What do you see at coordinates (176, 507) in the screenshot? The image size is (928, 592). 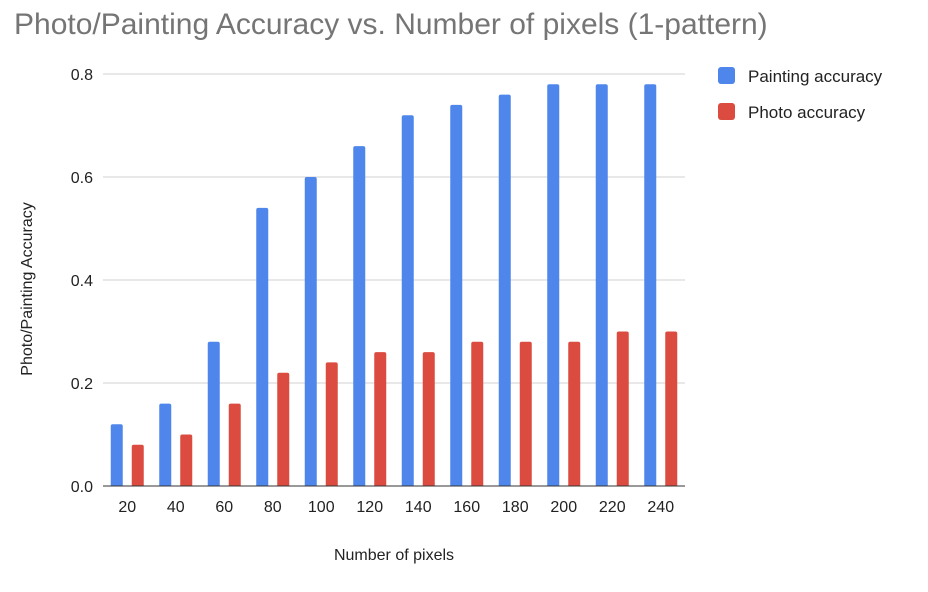 I see `x-tick-label: 40` at bounding box center [176, 507].